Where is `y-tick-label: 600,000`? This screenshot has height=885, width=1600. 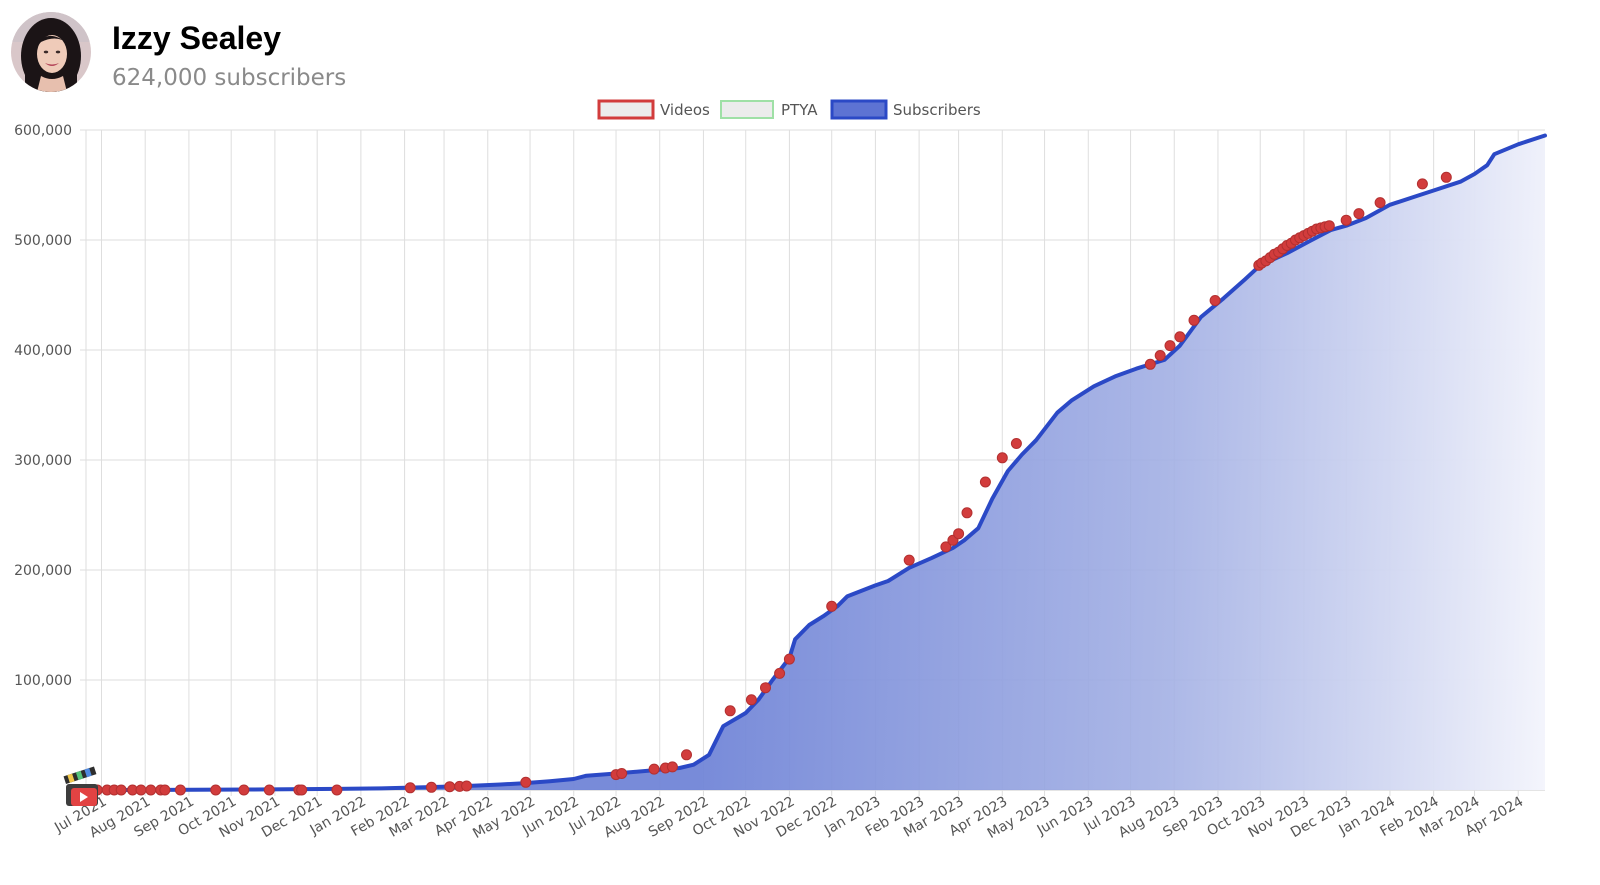
y-tick-label: 600,000 is located at coordinates (43, 131).